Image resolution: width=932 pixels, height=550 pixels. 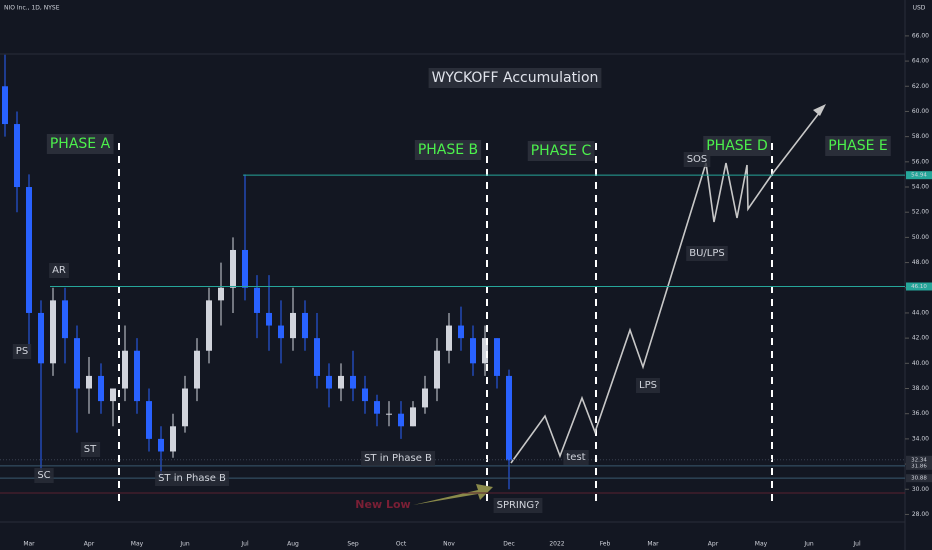 I want to click on x-tick-label: Feb, so click(x=605, y=544).